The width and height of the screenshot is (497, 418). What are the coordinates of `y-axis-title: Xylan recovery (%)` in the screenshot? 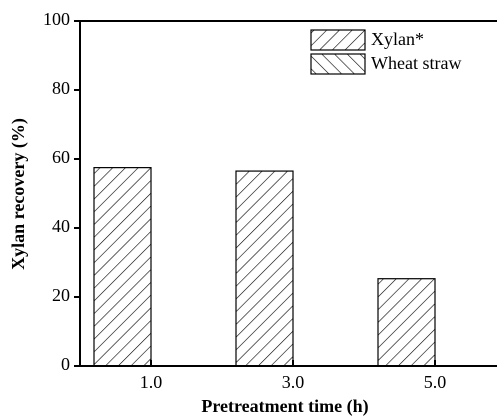 It's located at (18, 194).